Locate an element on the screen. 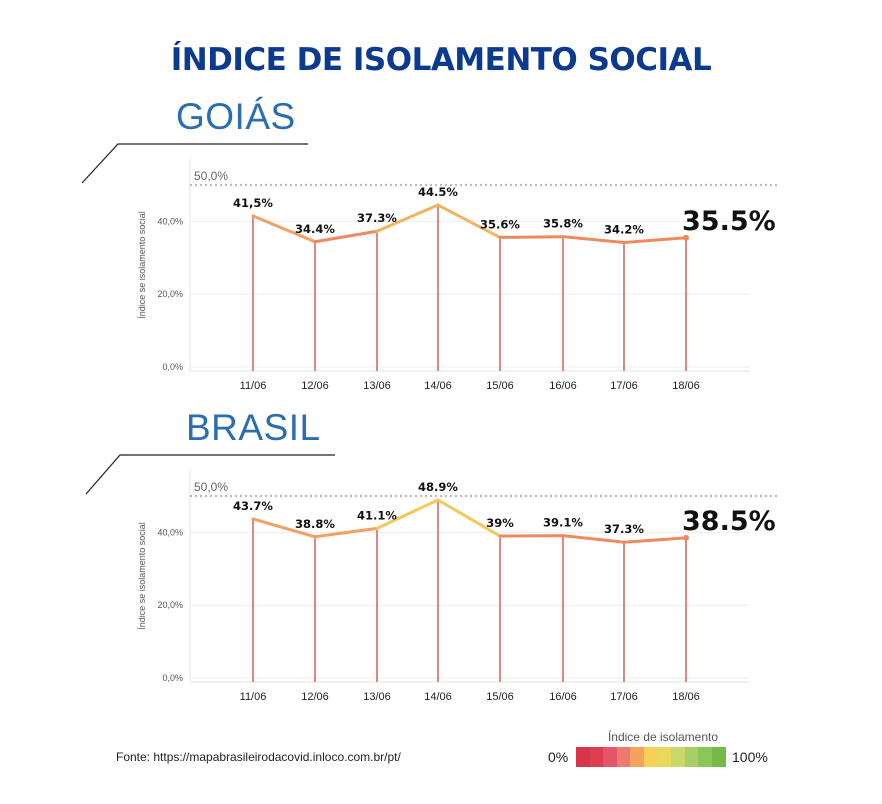 This screenshot has width=882, height=804. data-label: 43.7% is located at coordinates (253, 506).